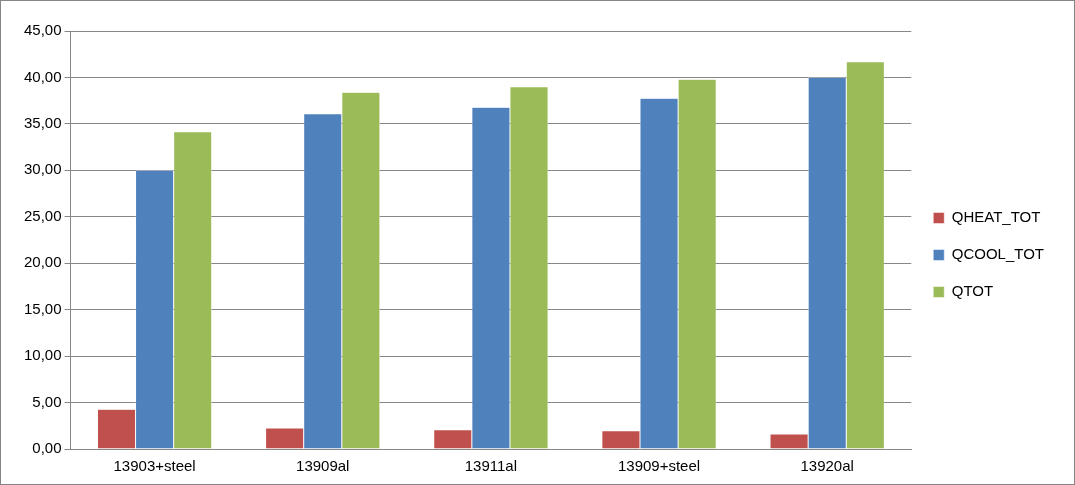 This screenshot has width=1075, height=485. What do you see at coordinates (827, 466) in the screenshot?
I see `x-tick-label: 13920al` at bounding box center [827, 466].